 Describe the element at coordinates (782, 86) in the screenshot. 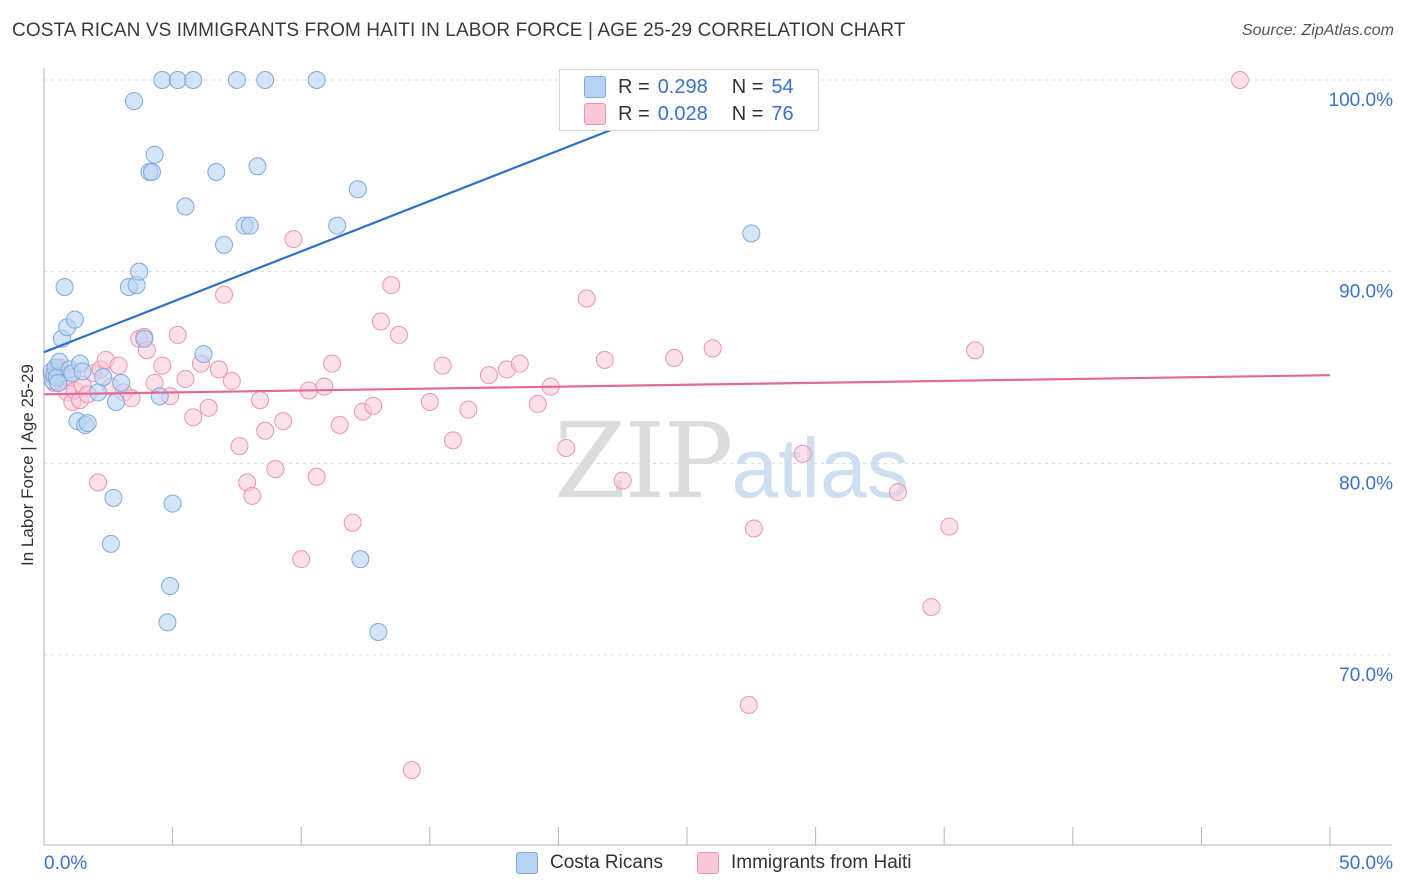

I see `legend-n-value: 54` at that location.